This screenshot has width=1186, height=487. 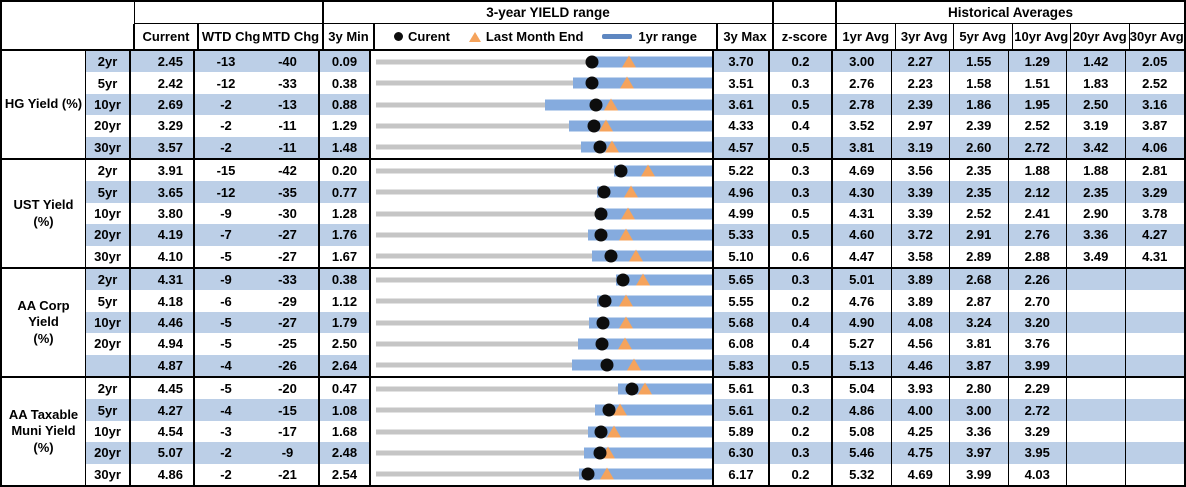 I want to click on 10yr-avg-cell: 3.76, so click(x=1037, y=344).